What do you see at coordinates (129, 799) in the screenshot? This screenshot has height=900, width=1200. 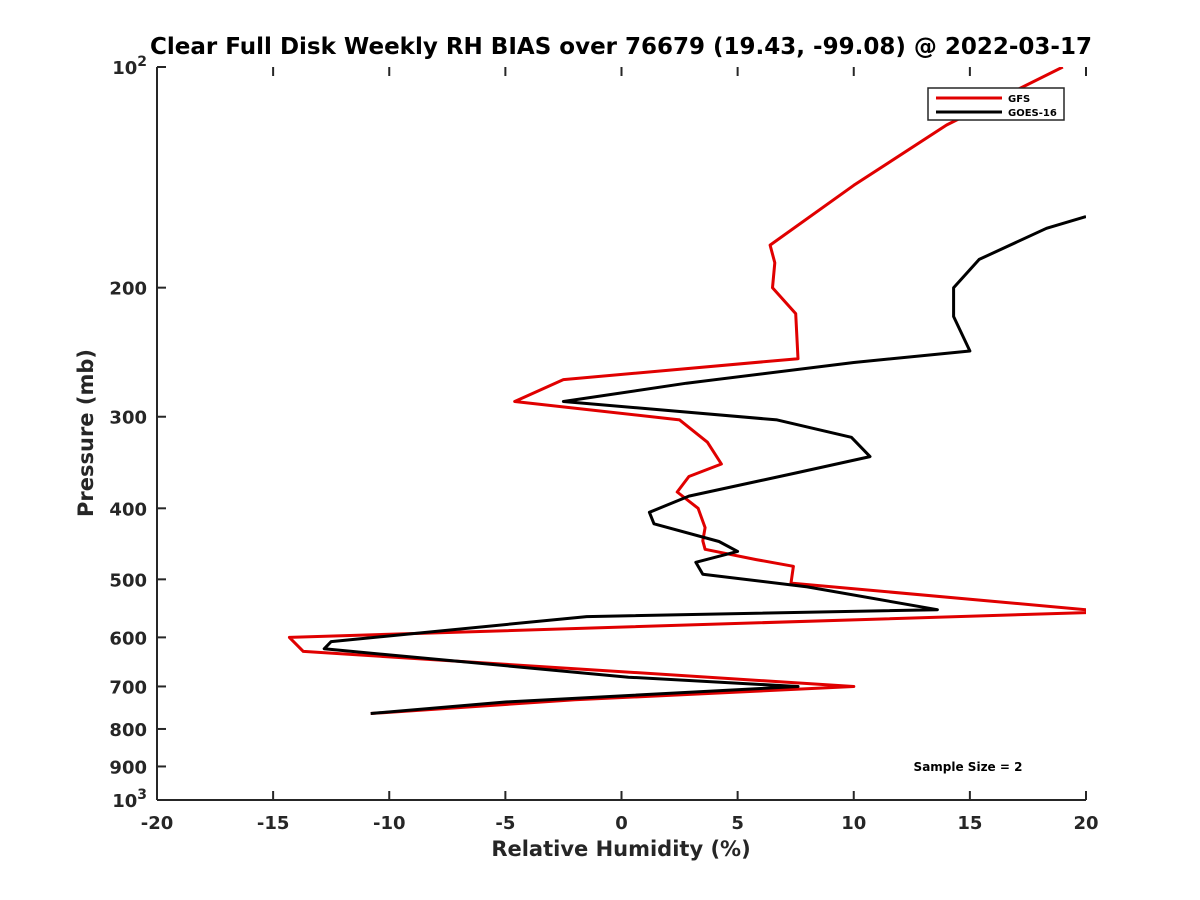 I see `y-tick-label: 10³` at bounding box center [129, 799].